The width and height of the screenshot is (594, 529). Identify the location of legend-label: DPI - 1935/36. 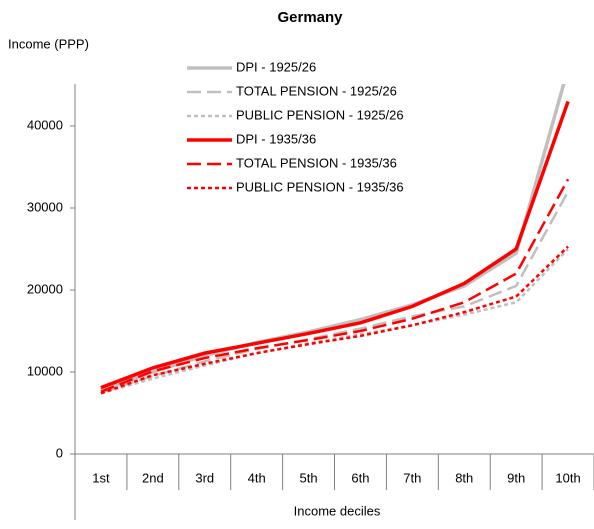
(276, 138).